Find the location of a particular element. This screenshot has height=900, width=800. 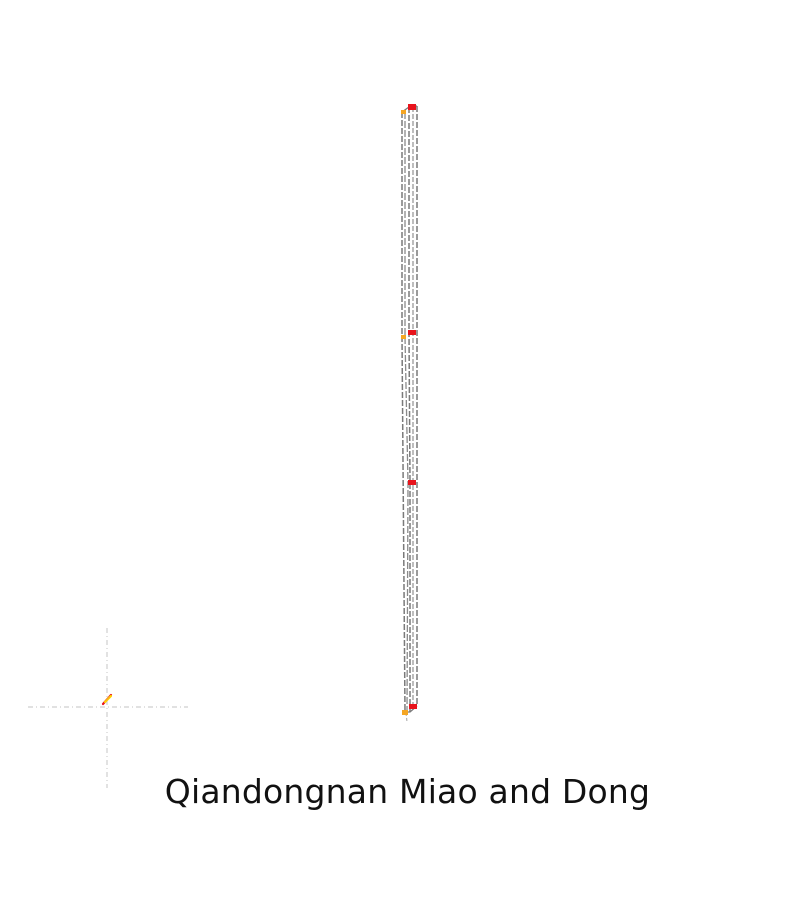

map-caption: Qiandongnan Miao and Dong is located at coordinates (407, 791).